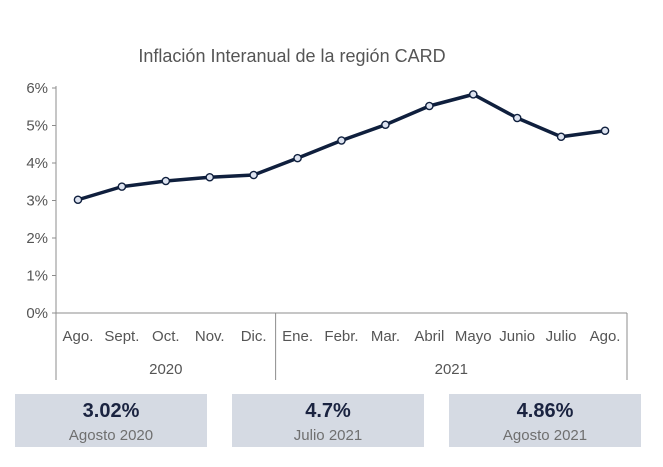 The width and height of the screenshot is (663, 467). Describe the element at coordinates (111, 435) in the screenshot. I see `card-label: Agosto 2020` at that location.